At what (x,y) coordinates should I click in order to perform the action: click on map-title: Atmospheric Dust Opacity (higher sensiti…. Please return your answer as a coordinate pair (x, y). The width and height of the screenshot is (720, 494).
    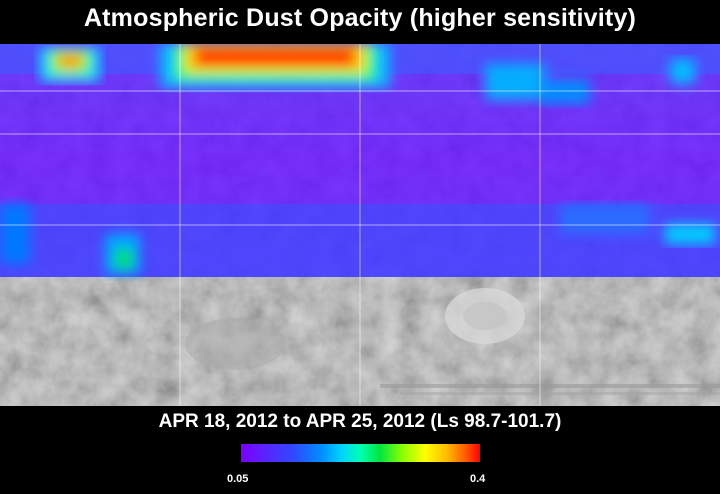
    Looking at the image, I should click on (360, 18).